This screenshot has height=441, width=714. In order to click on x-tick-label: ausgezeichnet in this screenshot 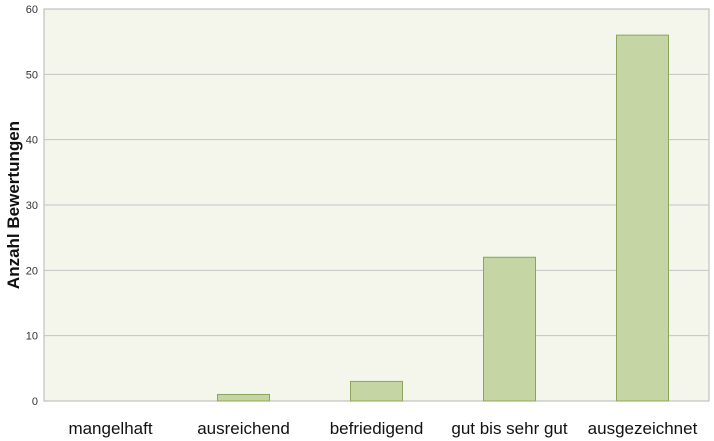, I will do `click(643, 428)`.